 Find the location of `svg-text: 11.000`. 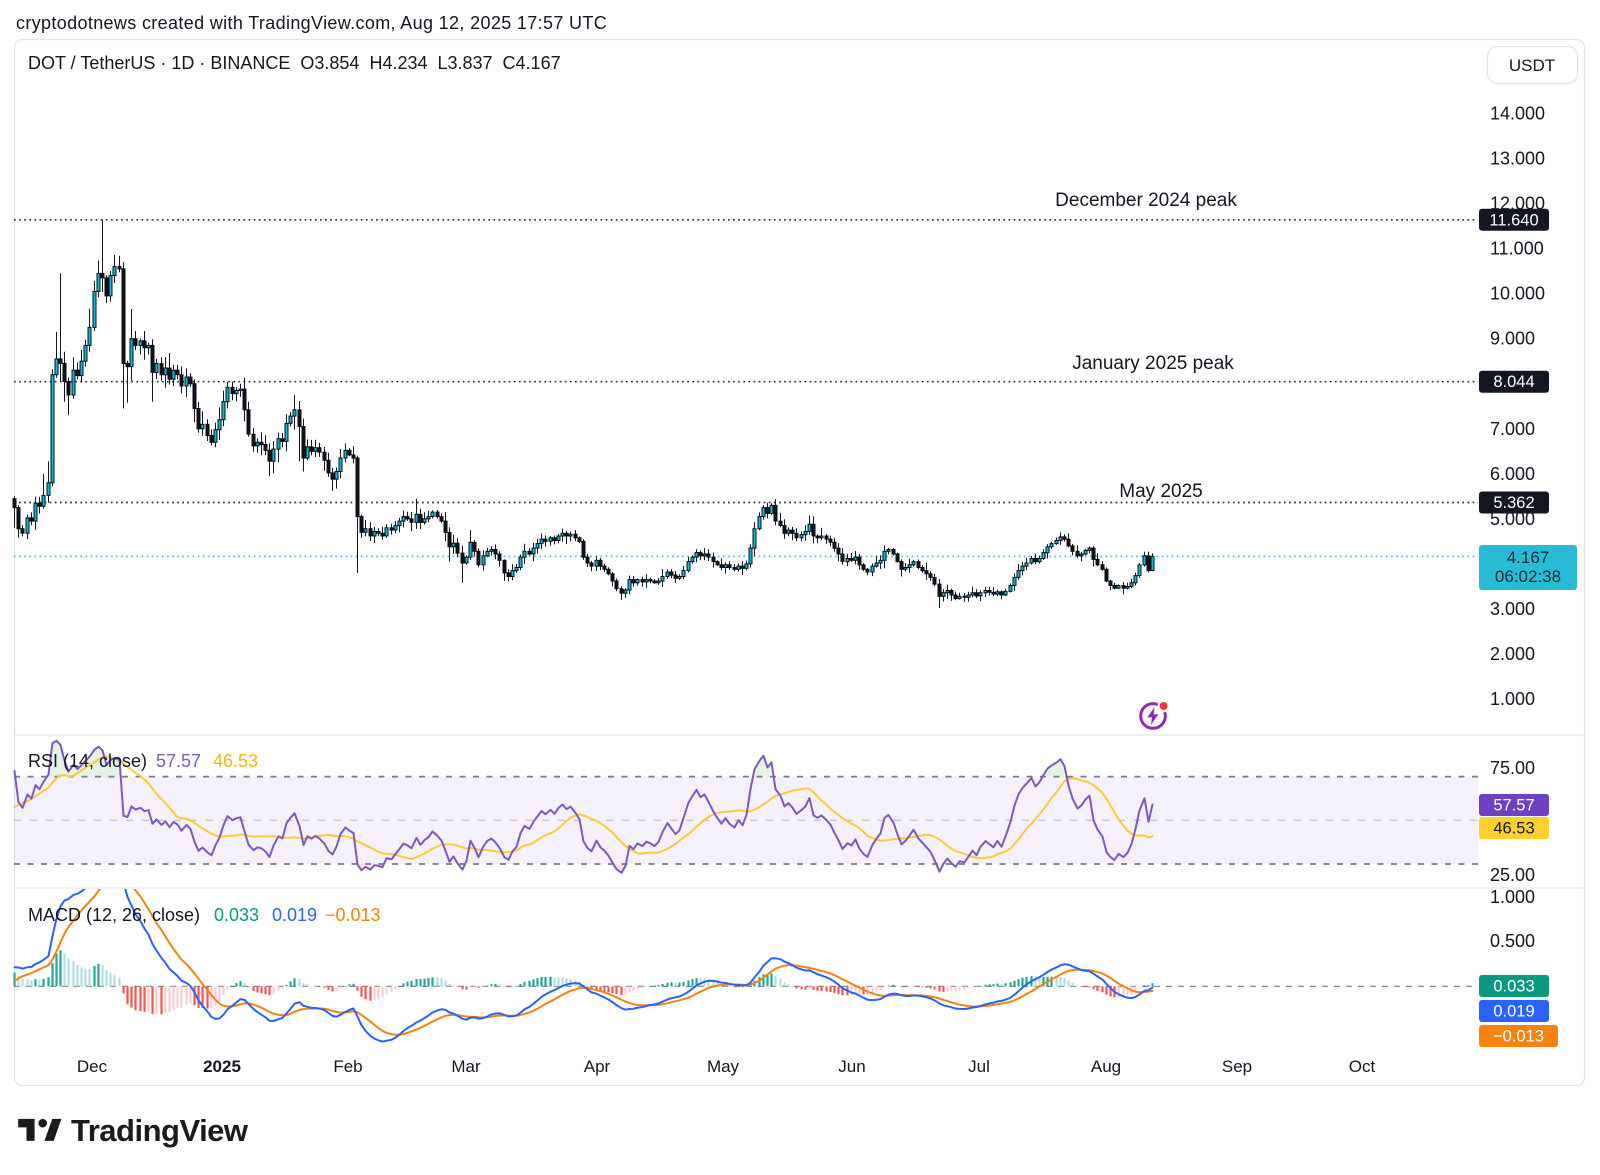

svg-text: 11.000 is located at coordinates (1517, 249).